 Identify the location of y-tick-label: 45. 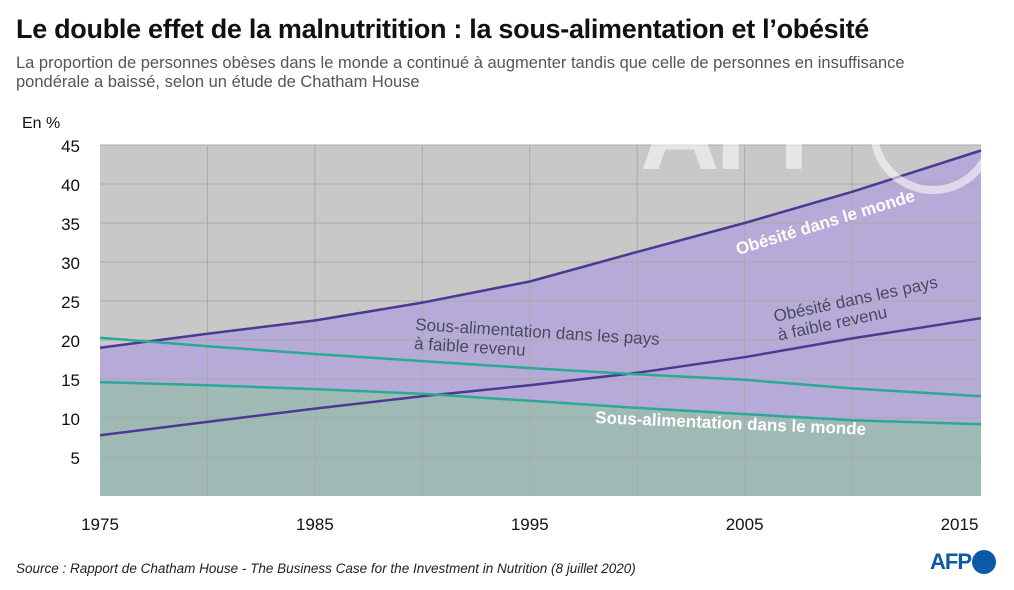
(70, 146).